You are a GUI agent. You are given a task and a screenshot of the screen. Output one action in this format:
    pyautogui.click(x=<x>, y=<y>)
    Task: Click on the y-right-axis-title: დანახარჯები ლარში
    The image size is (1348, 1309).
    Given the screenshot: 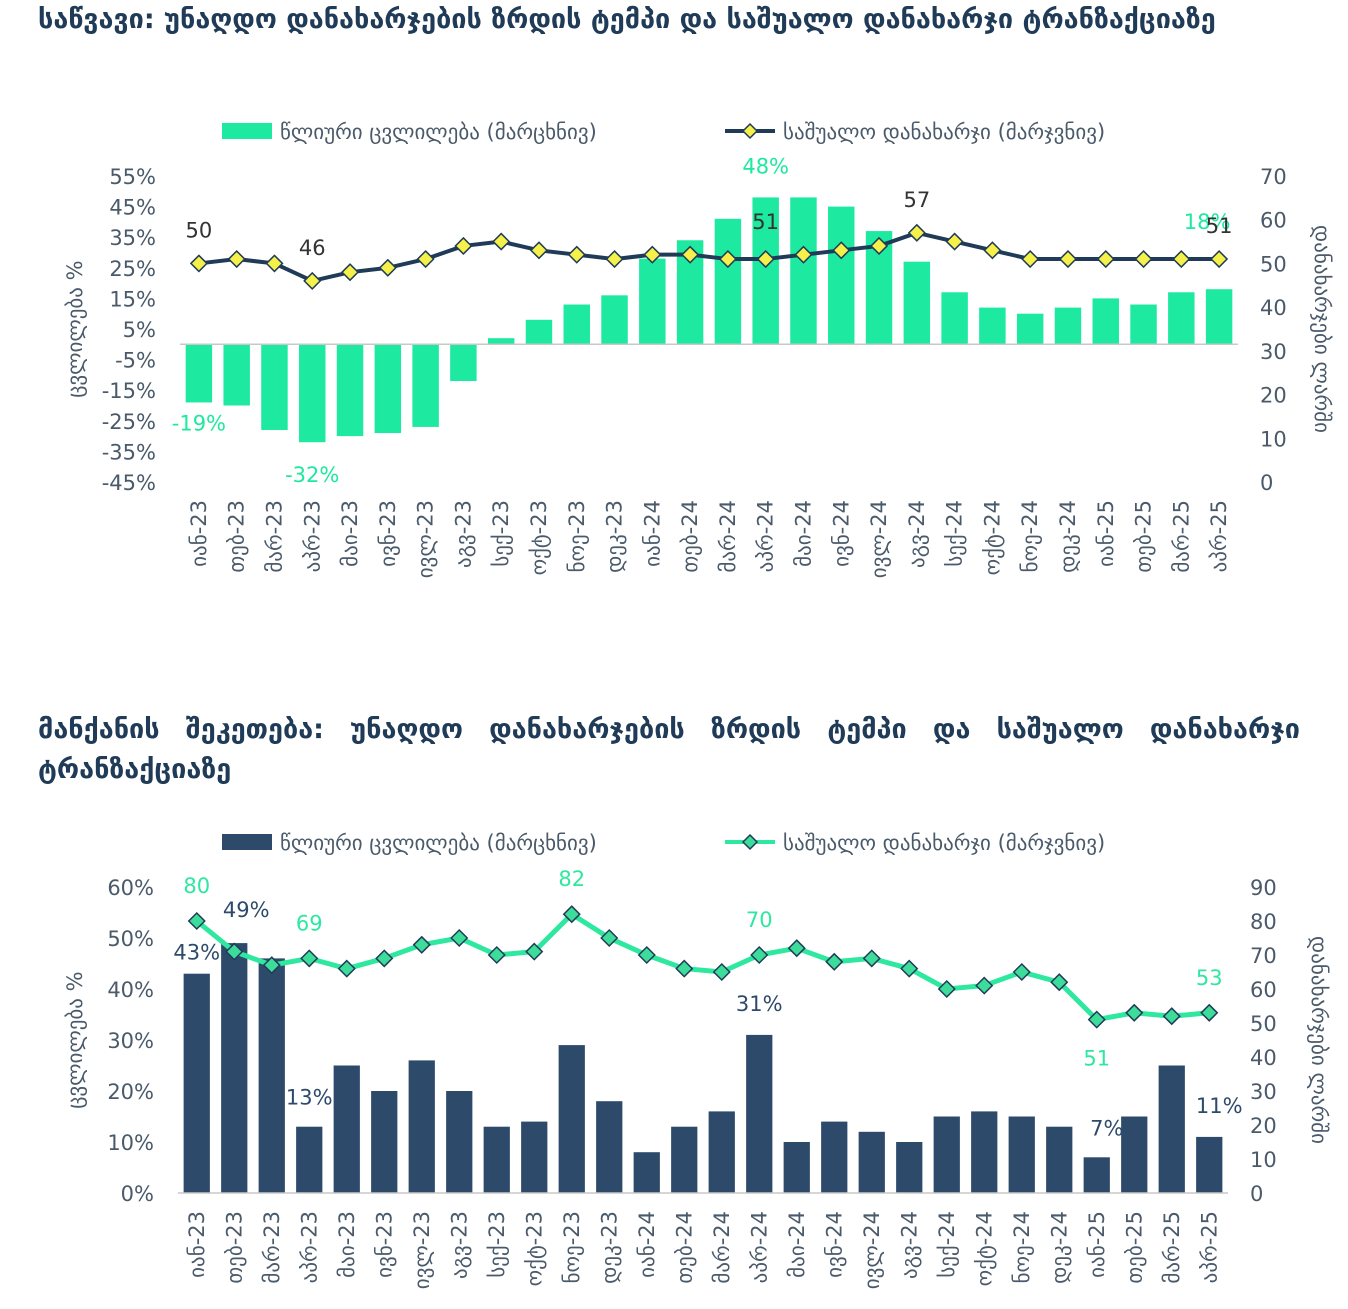 What is the action you would take?
    pyautogui.click(x=1319, y=1040)
    